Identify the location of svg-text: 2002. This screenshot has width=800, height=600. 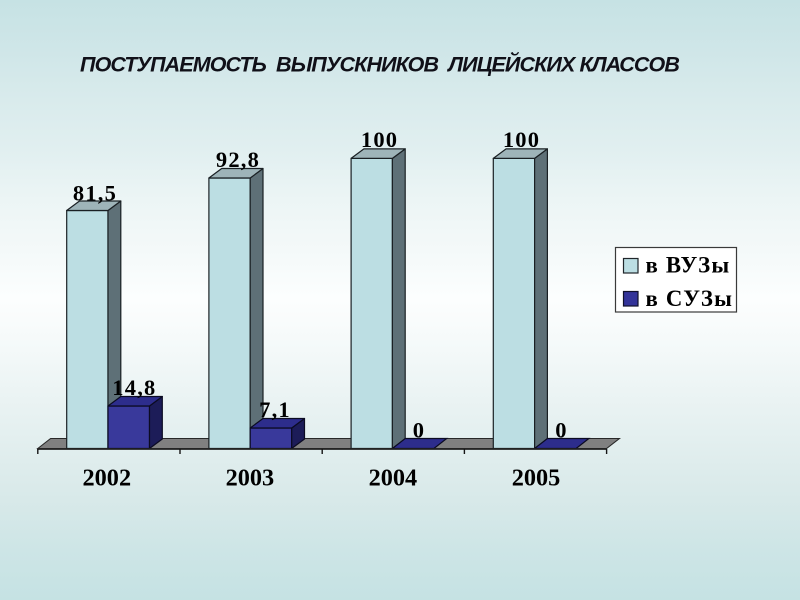
(107, 478).